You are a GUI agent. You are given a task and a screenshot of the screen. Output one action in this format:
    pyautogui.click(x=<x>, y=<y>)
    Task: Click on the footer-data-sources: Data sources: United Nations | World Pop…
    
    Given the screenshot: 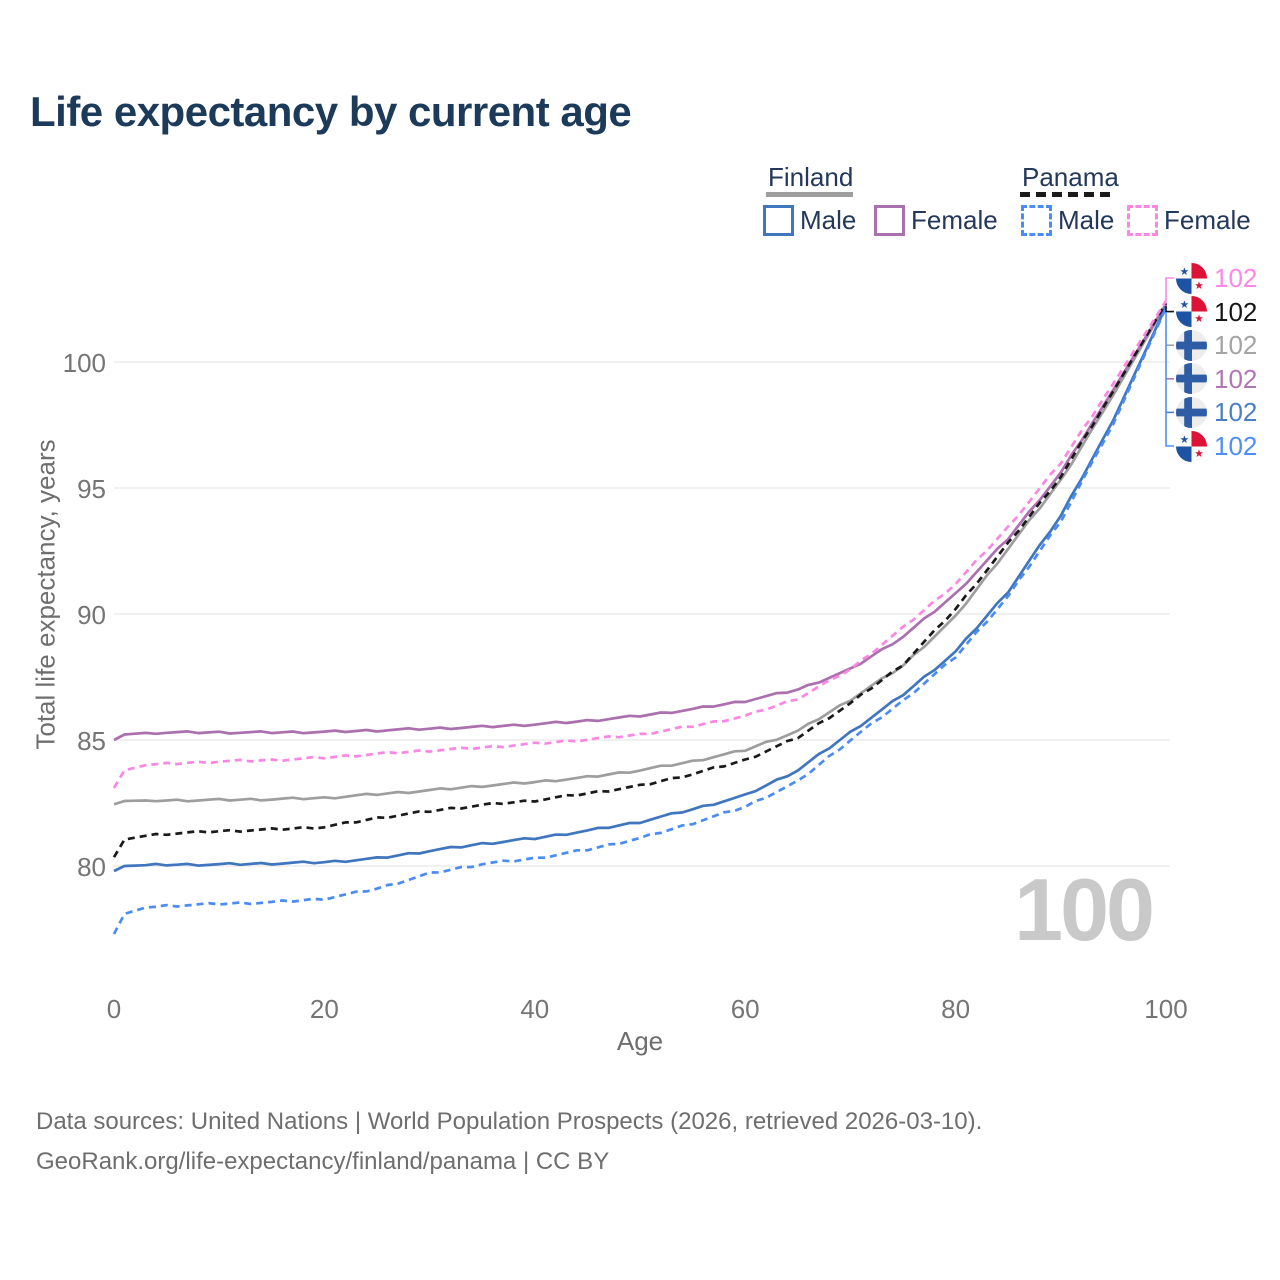 What is the action you would take?
    pyautogui.click(x=509, y=1121)
    